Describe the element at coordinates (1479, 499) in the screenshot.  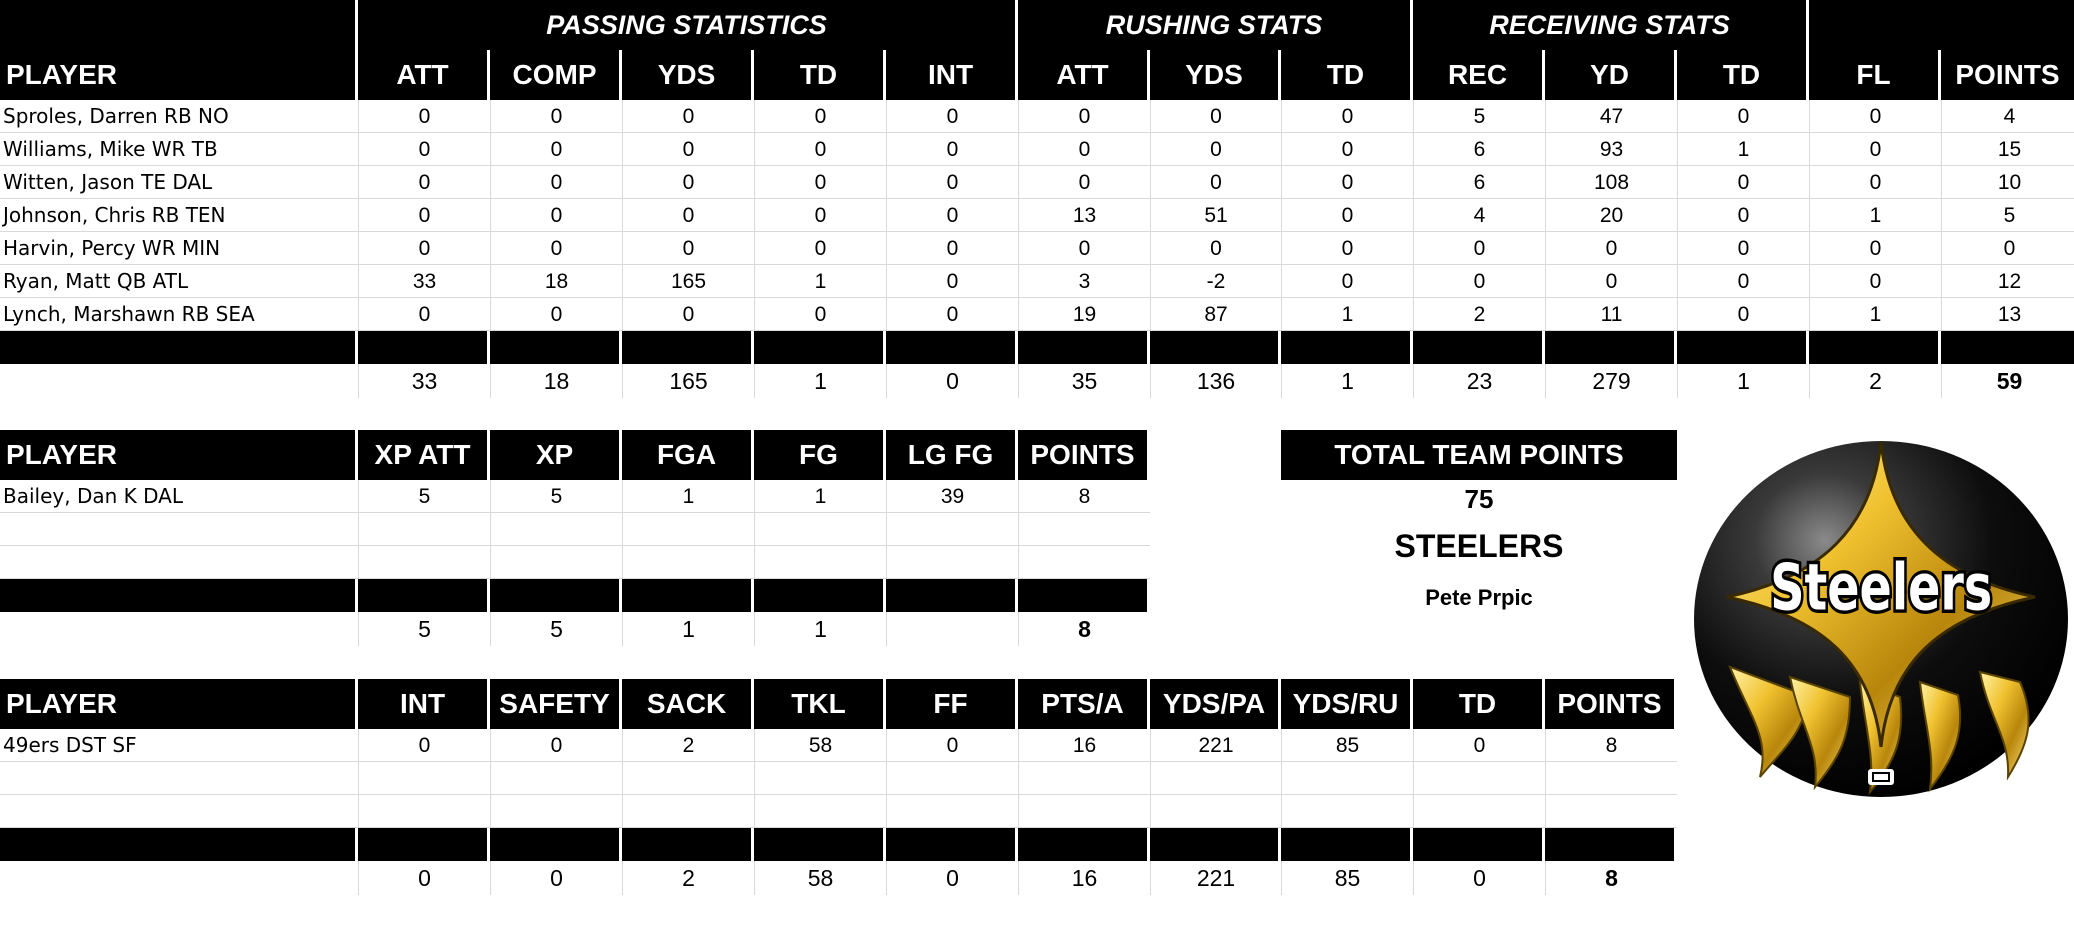
I see `total-team-points-value: 75` at that location.